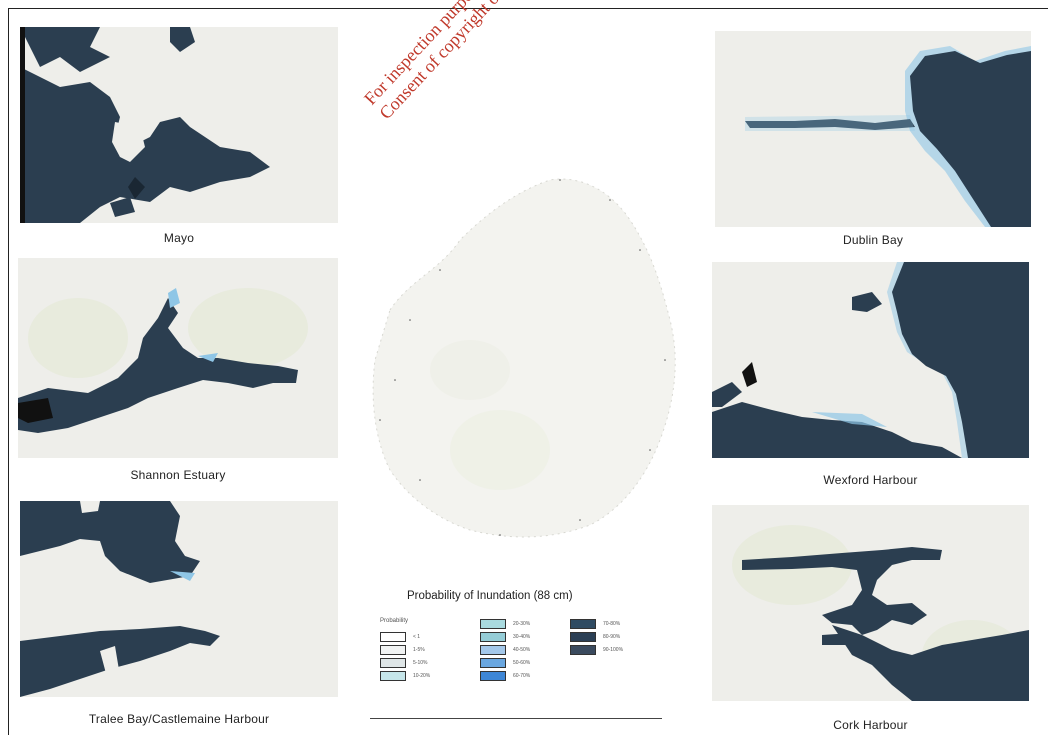 The height and width of the screenshot is (743, 1056). Describe the element at coordinates (178, 475) in the screenshot. I see `caption-shannon-estuary: Shannon Estuary` at that location.